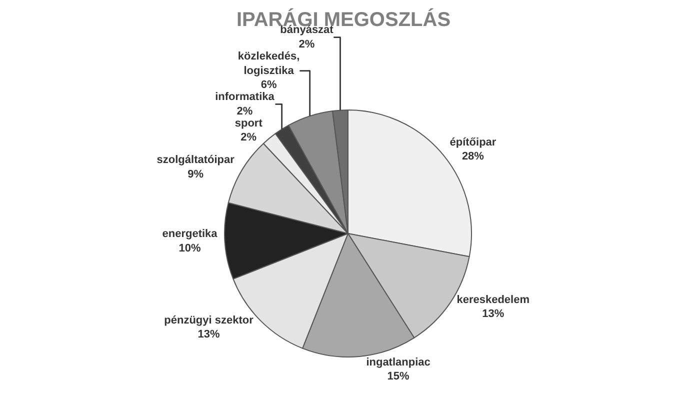  I want to click on slice-label: sport, so click(248, 123).